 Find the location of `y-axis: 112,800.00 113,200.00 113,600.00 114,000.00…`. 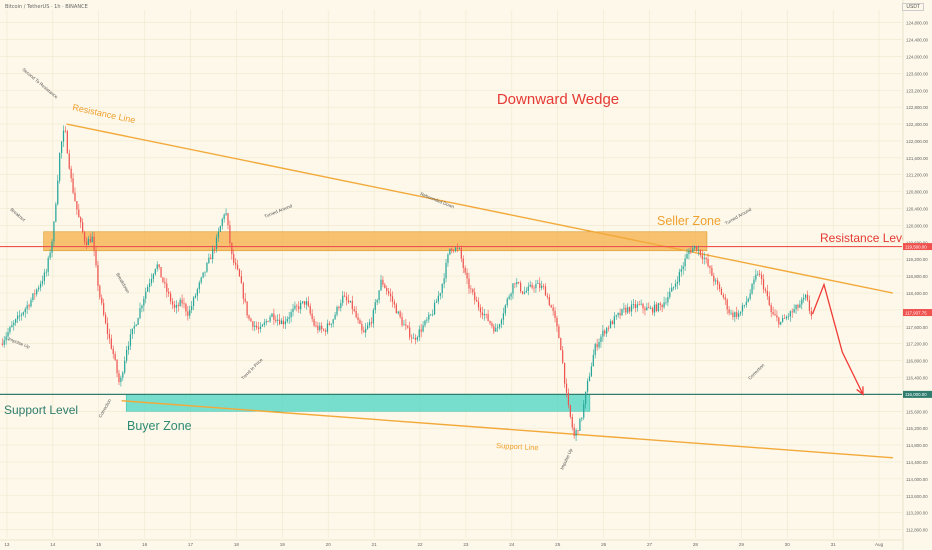

y-axis: 112,800.00 113,200.00 113,600.00 114,000.00… is located at coordinates (917, 275).